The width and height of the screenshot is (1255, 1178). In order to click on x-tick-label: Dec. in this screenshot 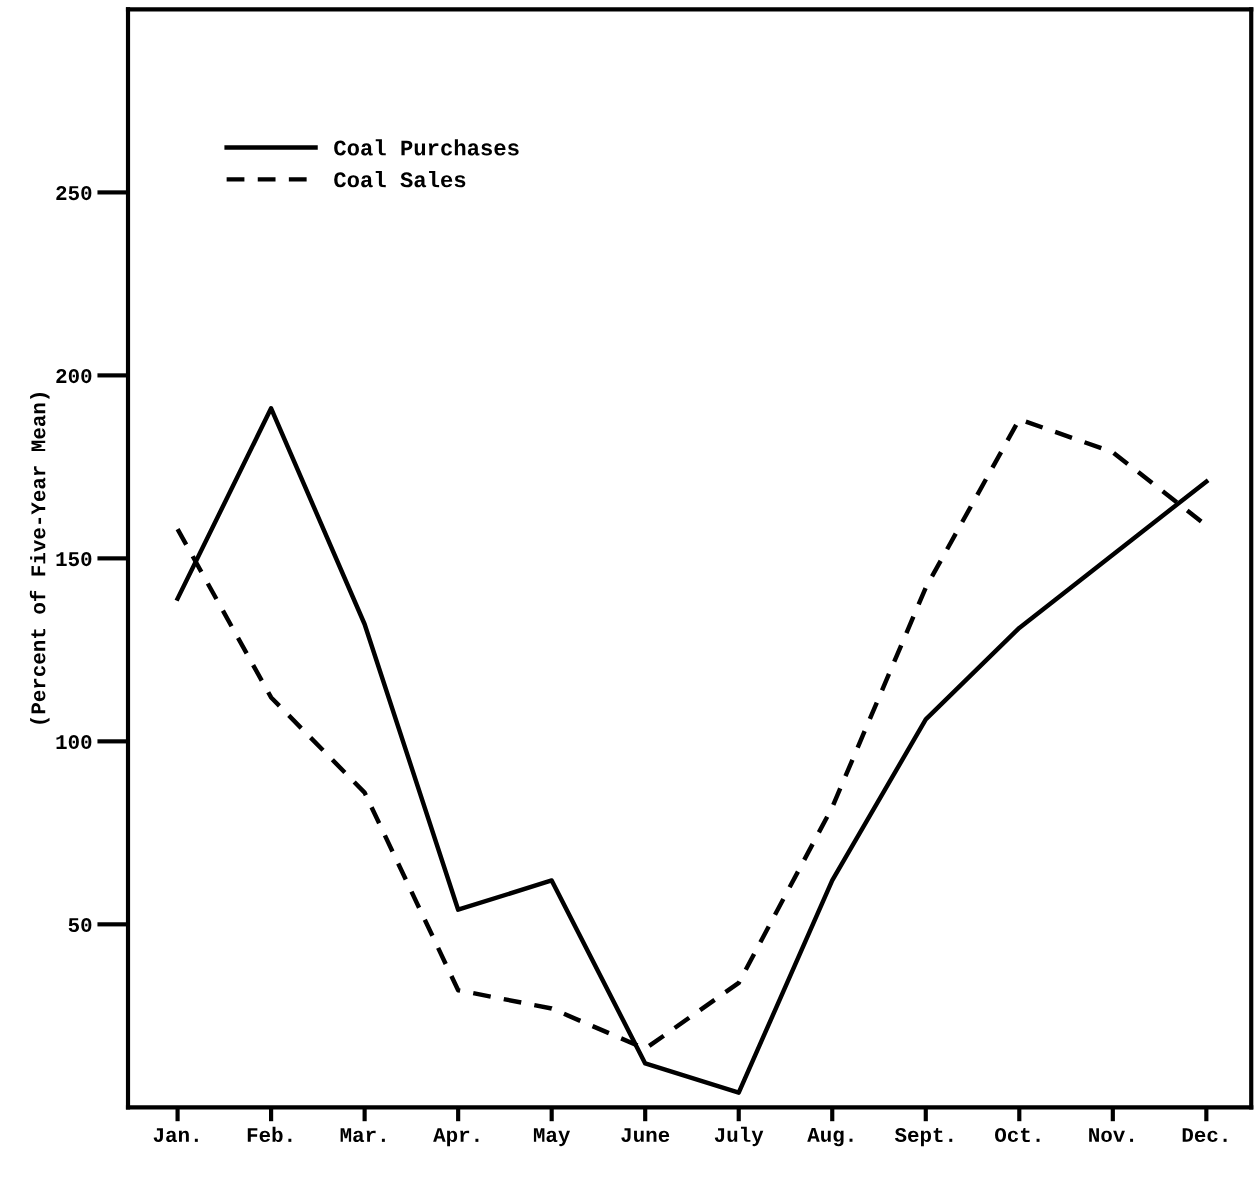, I will do `click(1204, 1135)`.